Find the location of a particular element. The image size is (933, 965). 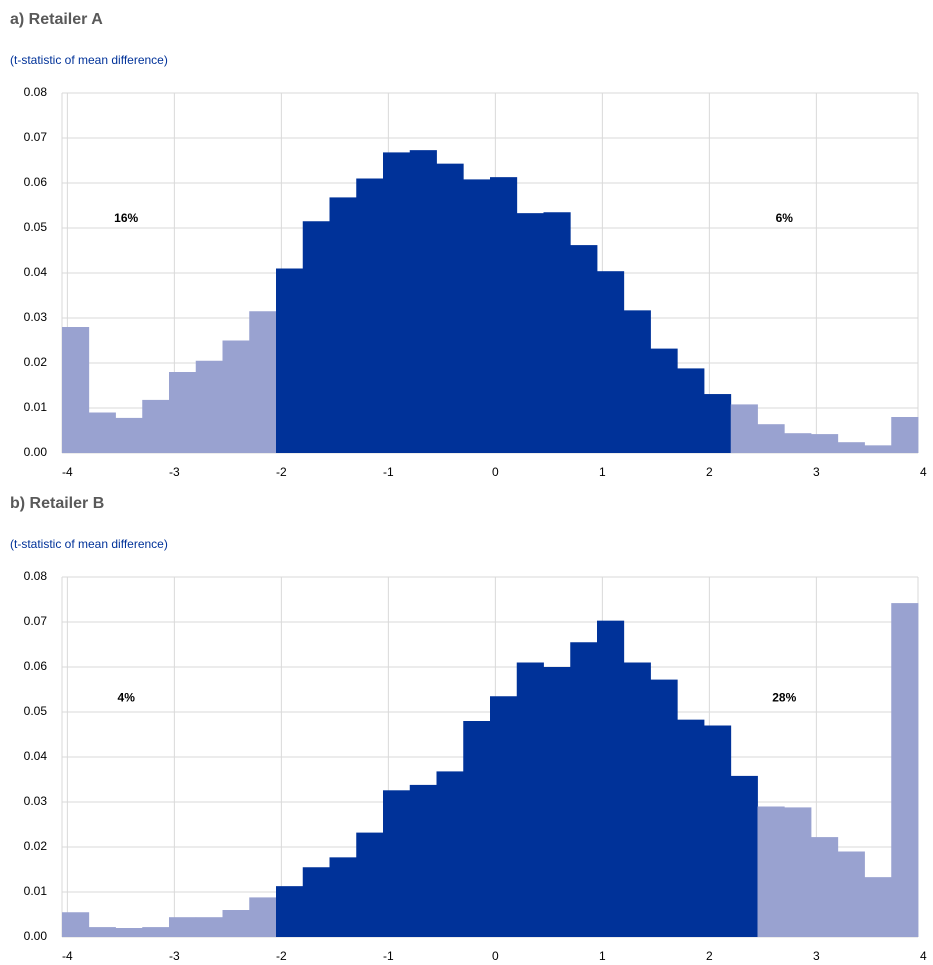

annotation: 4% is located at coordinates (127, 698).